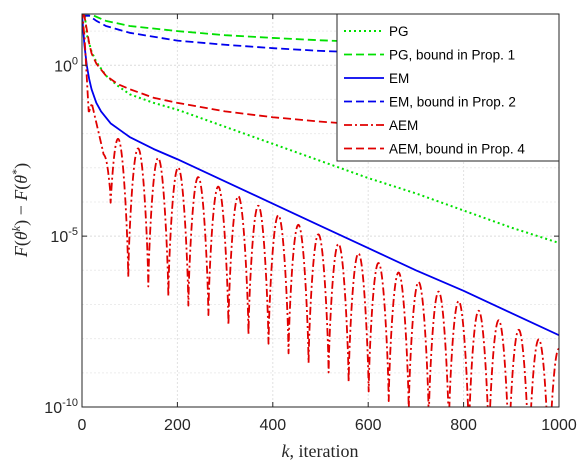 This screenshot has height=465, width=581. Describe the element at coordinates (559, 425) in the screenshot. I see `x-tick-label: 1000` at that location.